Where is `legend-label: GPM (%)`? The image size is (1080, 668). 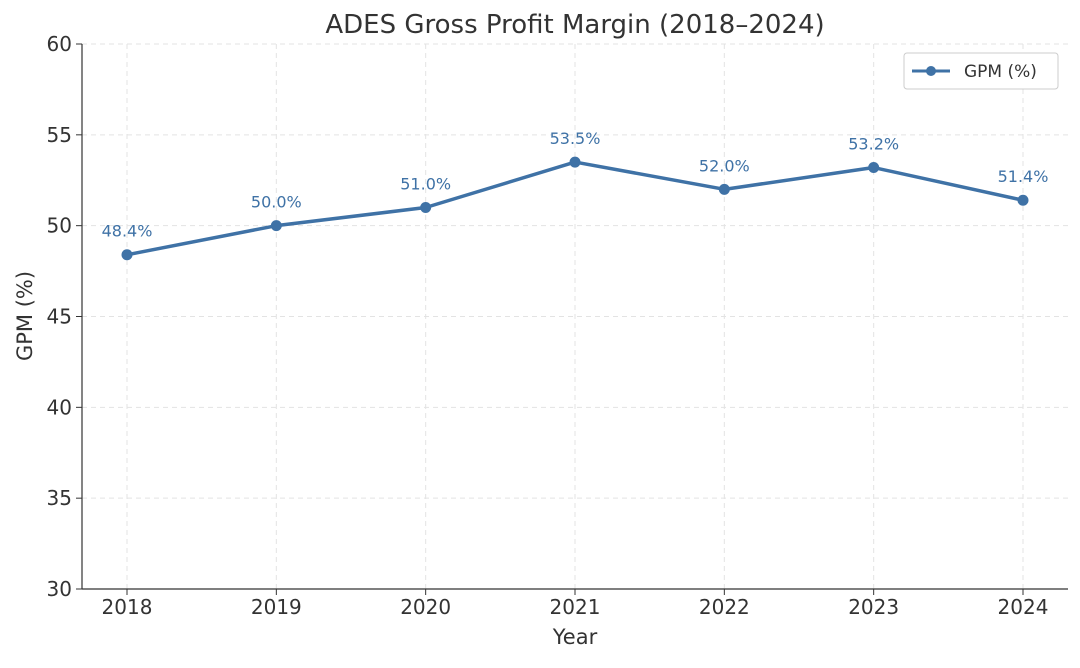
legend-label: GPM (%) is located at coordinates (1000, 72).